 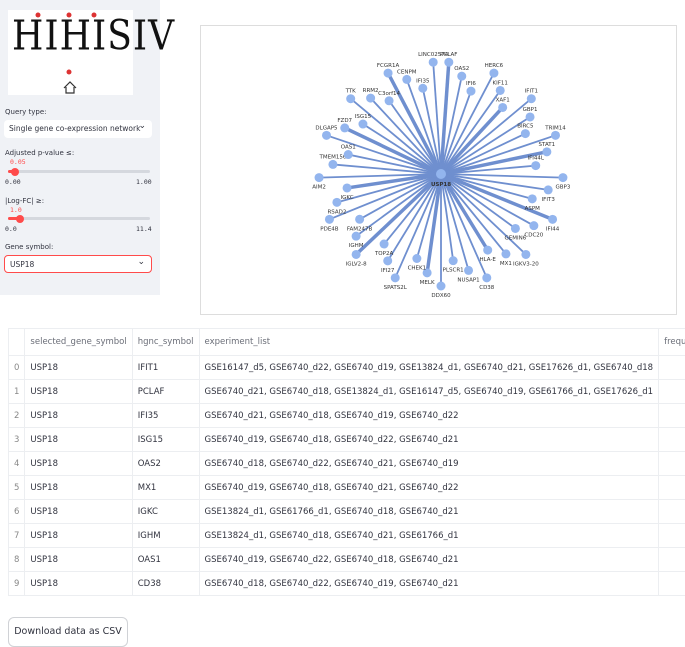 I want to click on table-cell: 6, so click(x=17, y=512).